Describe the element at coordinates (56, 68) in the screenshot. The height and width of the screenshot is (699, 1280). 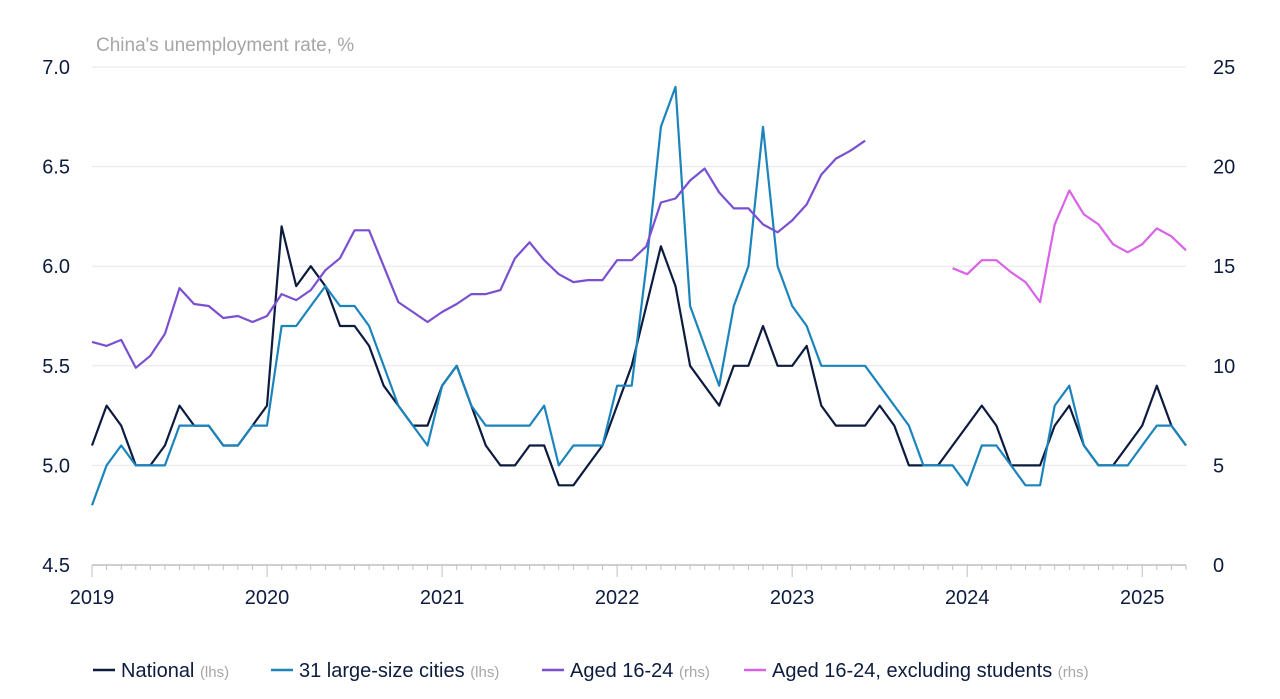
I see `left-tick-label: 7.0` at that location.